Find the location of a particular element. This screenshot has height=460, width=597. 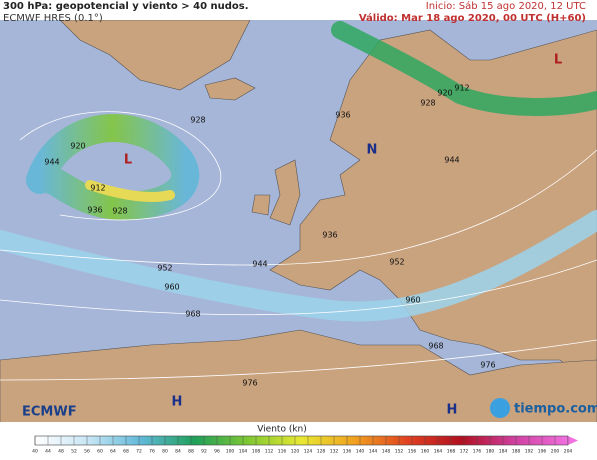

colorbar is located at coordinates (301, 440).